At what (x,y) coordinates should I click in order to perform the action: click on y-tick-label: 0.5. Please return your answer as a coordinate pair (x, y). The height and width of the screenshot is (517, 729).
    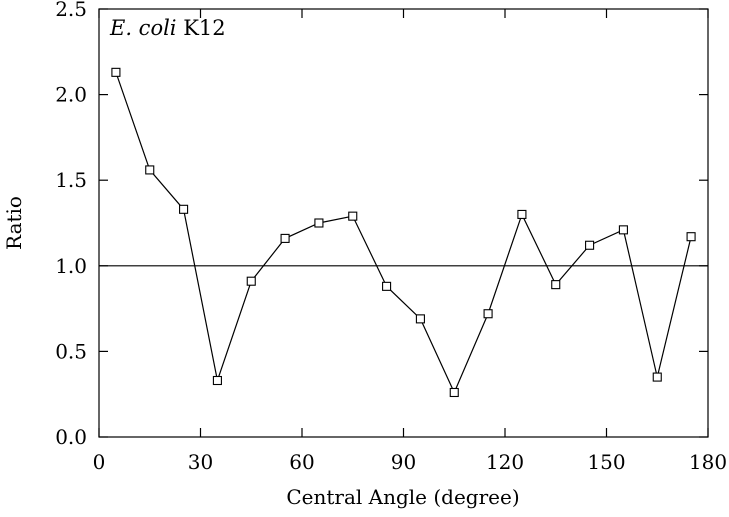
    Looking at the image, I should click on (71, 351).